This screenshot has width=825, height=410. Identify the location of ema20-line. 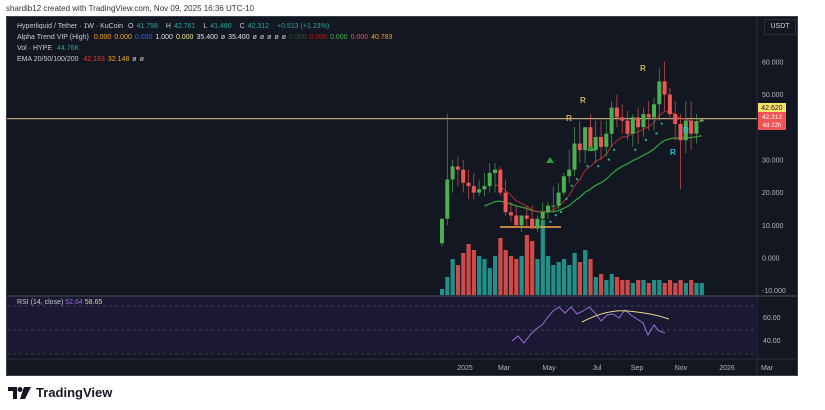
(598, 162).